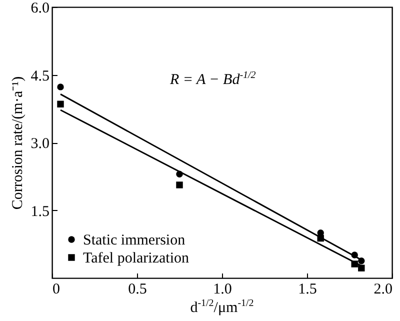 The width and height of the screenshot is (400, 321). What do you see at coordinates (307, 290) in the screenshot?
I see `x-tick-label: 1.5` at bounding box center [307, 290].